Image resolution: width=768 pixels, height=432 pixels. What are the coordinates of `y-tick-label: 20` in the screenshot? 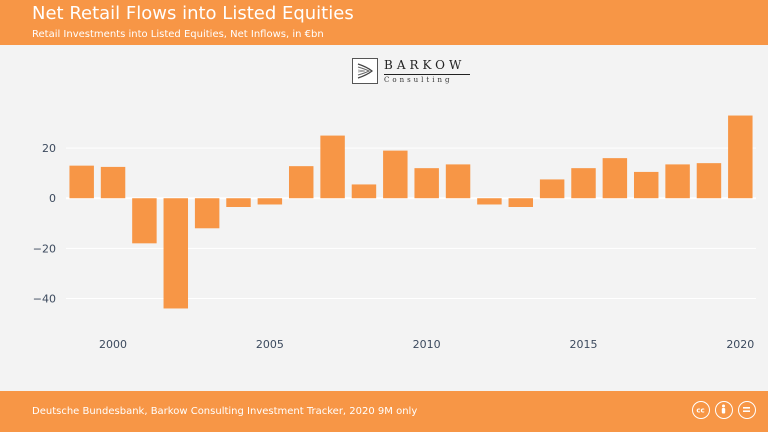 It's located at (49, 148).